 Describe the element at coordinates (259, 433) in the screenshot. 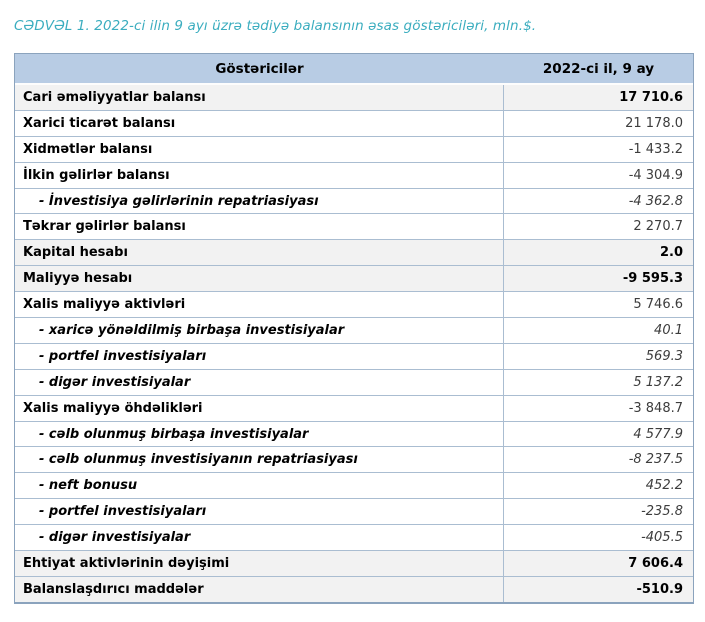

I see `row-label-cell: - cəlb olunmuş birbaşa investisiyalar` at that location.